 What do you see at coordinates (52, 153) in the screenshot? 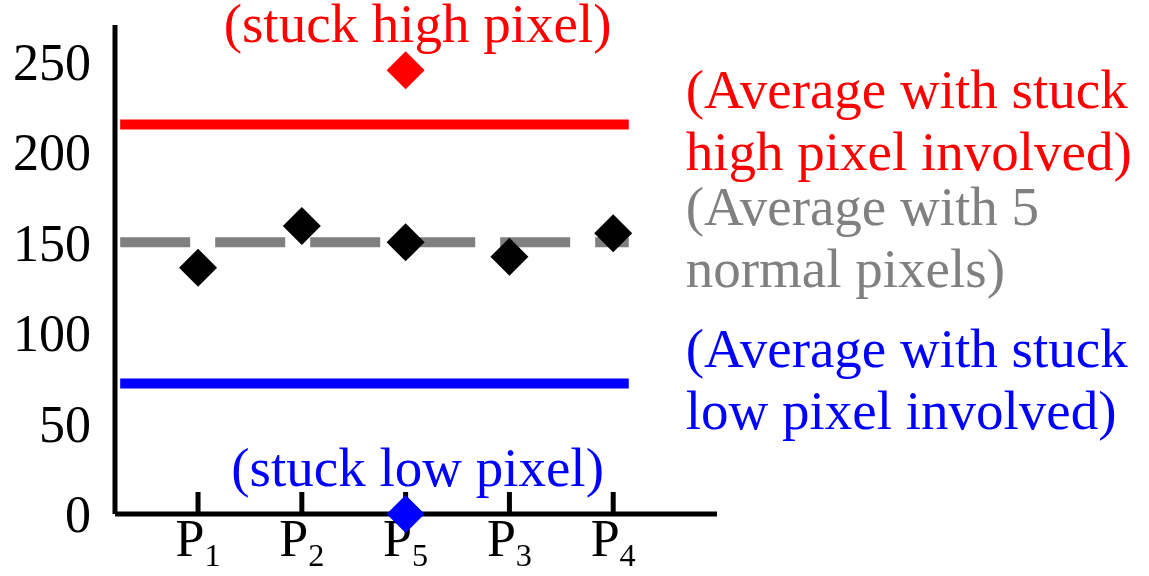
I see `y-tick-label: 200` at bounding box center [52, 153].